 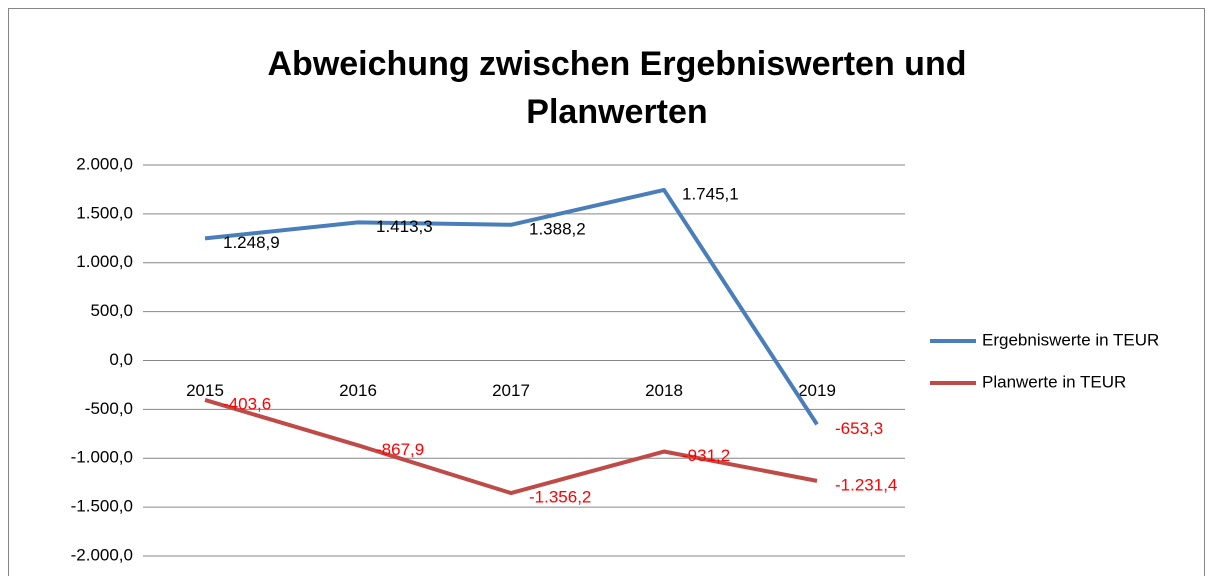 I want to click on x-tick-label: 2018, so click(x=664, y=390).